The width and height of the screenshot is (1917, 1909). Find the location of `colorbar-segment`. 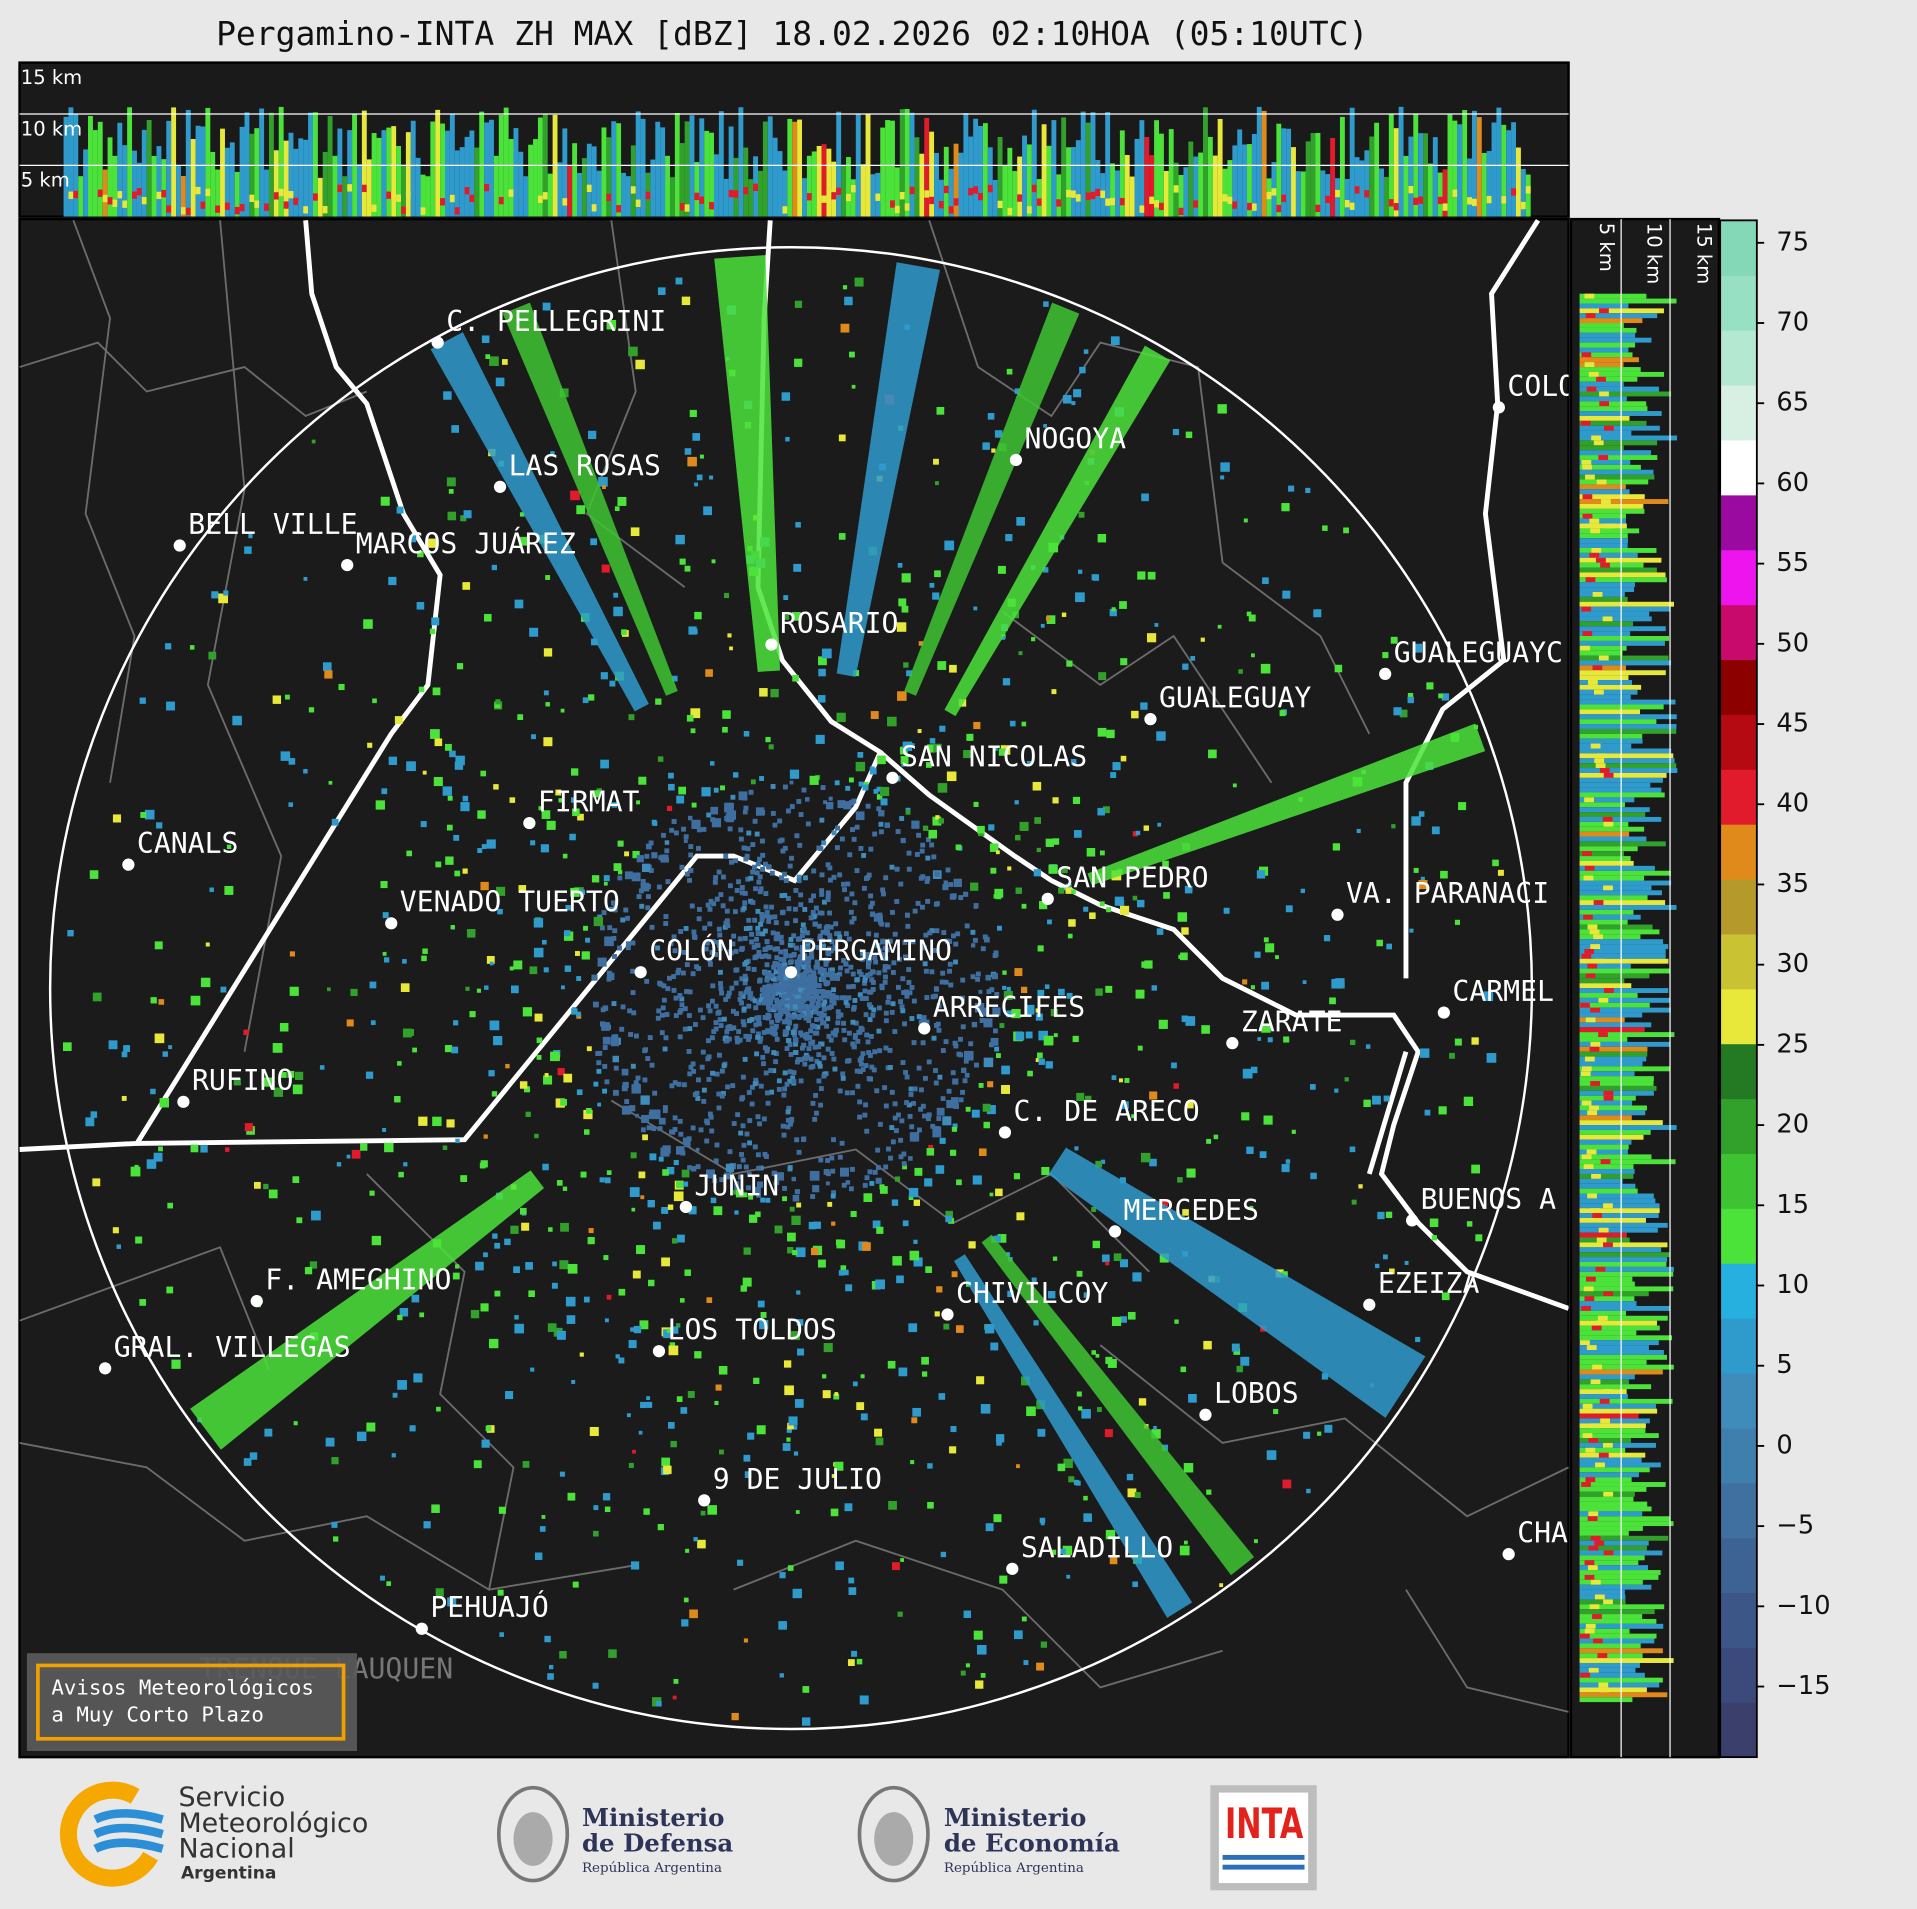

colorbar-segment is located at coordinates (1738, 632).